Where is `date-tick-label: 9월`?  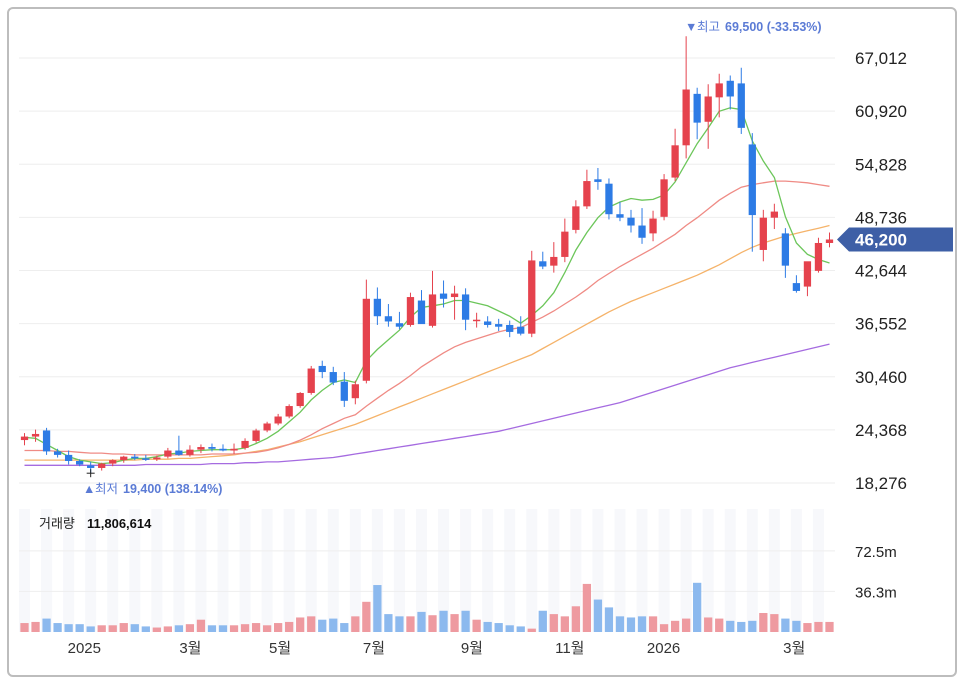 date-tick-label: 9월 is located at coordinates (472, 648).